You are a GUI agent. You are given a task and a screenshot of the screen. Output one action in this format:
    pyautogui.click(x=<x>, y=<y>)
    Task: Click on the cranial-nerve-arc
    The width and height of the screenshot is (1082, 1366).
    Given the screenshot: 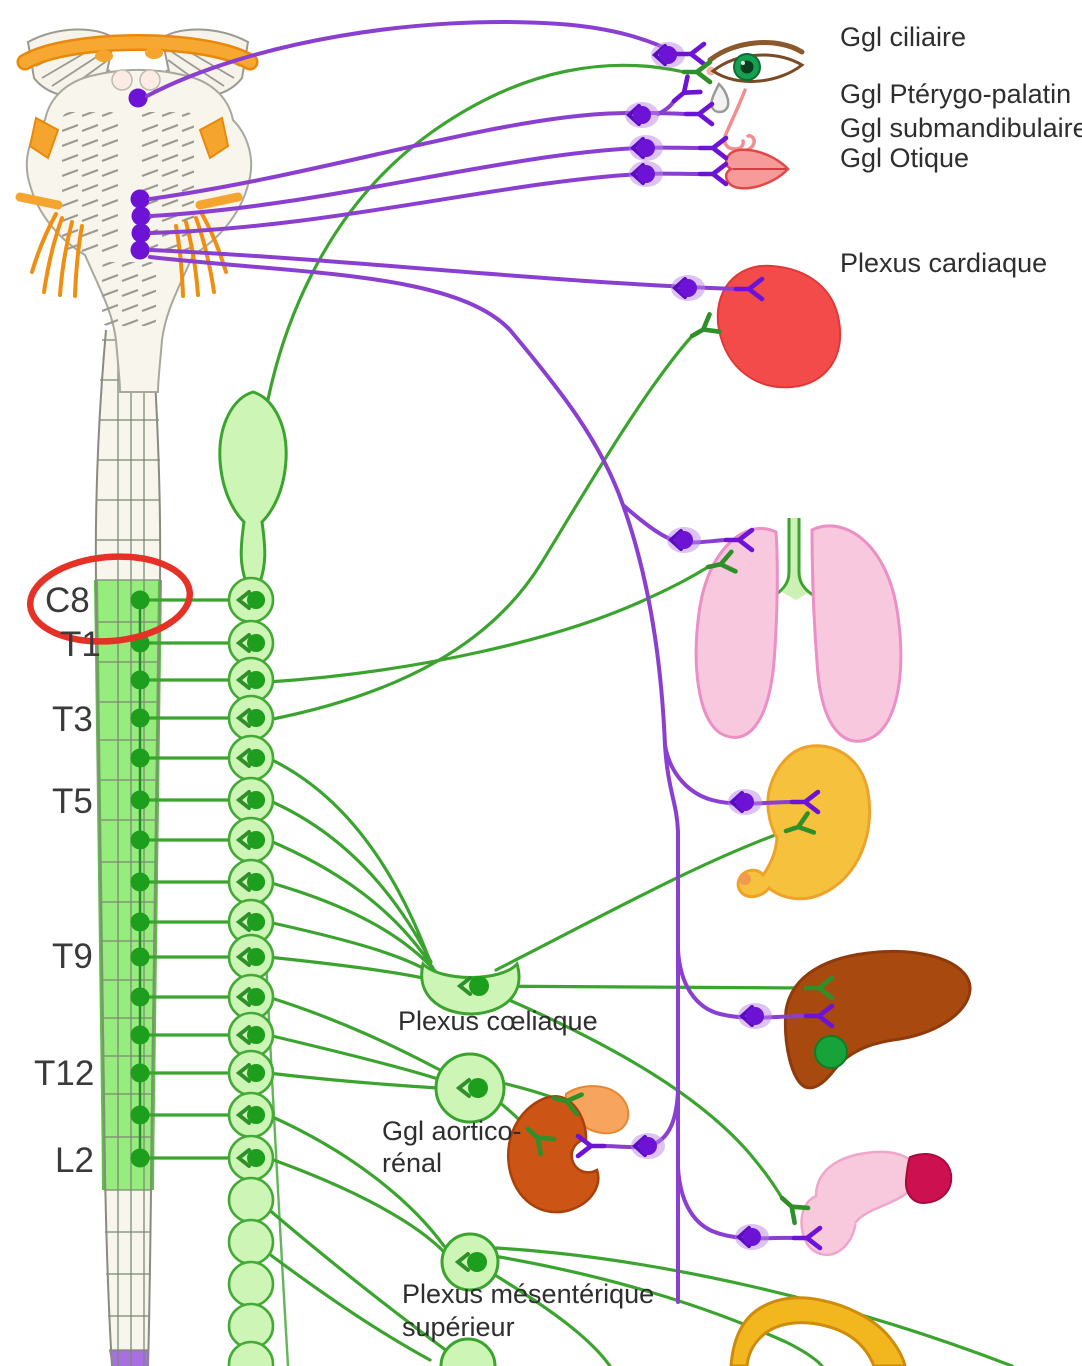 What is the action you would take?
    pyautogui.click(x=137, y=52)
    